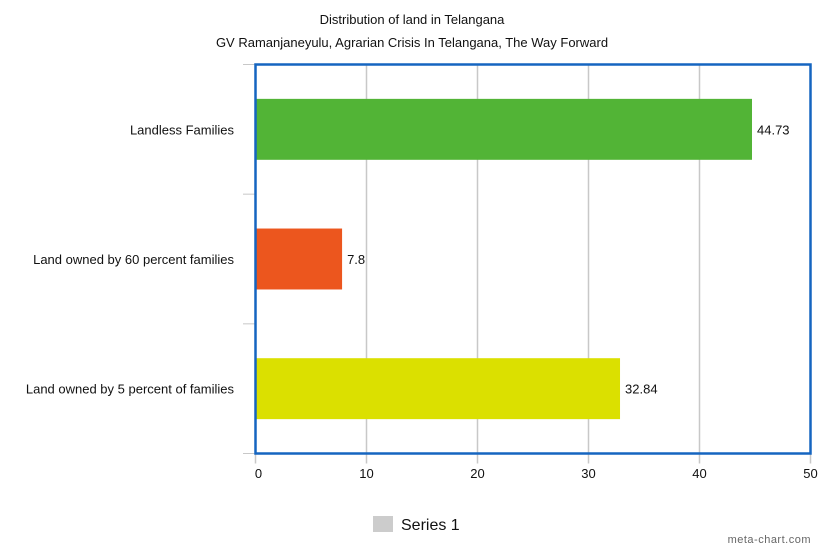 This screenshot has width=825, height=555. What do you see at coordinates (133, 259) in the screenshot?
I see `category-label: Land owned by 60 percent families` at bounding box center [133, 259].